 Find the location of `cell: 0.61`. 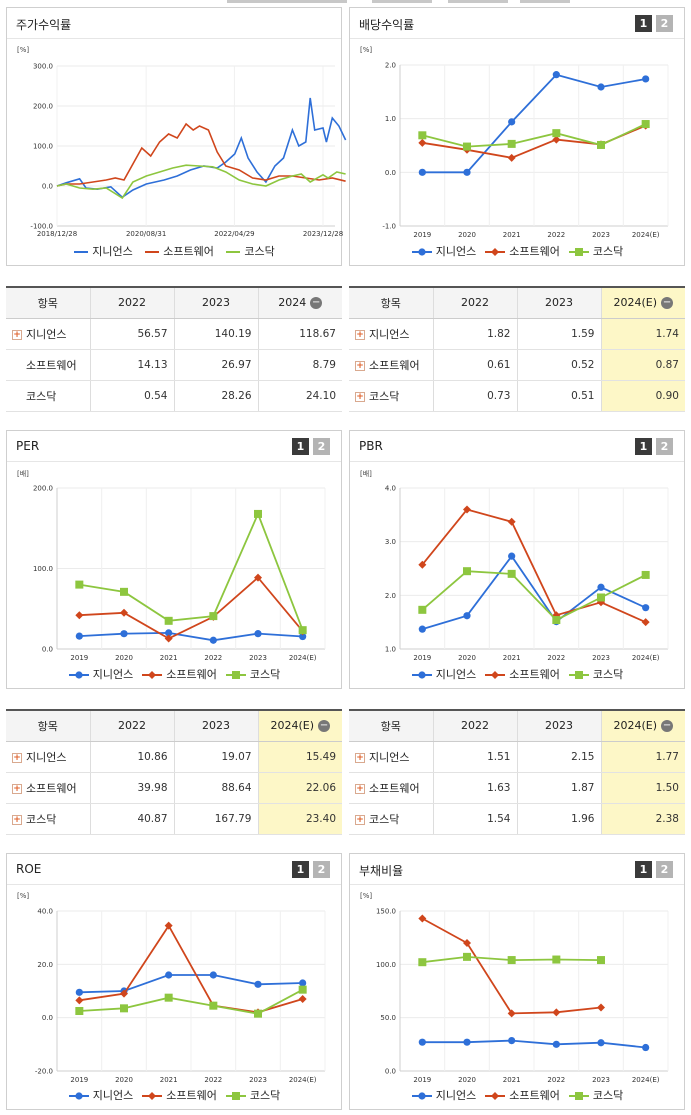

cell: 0.61 is located at coordinates (475, 365).